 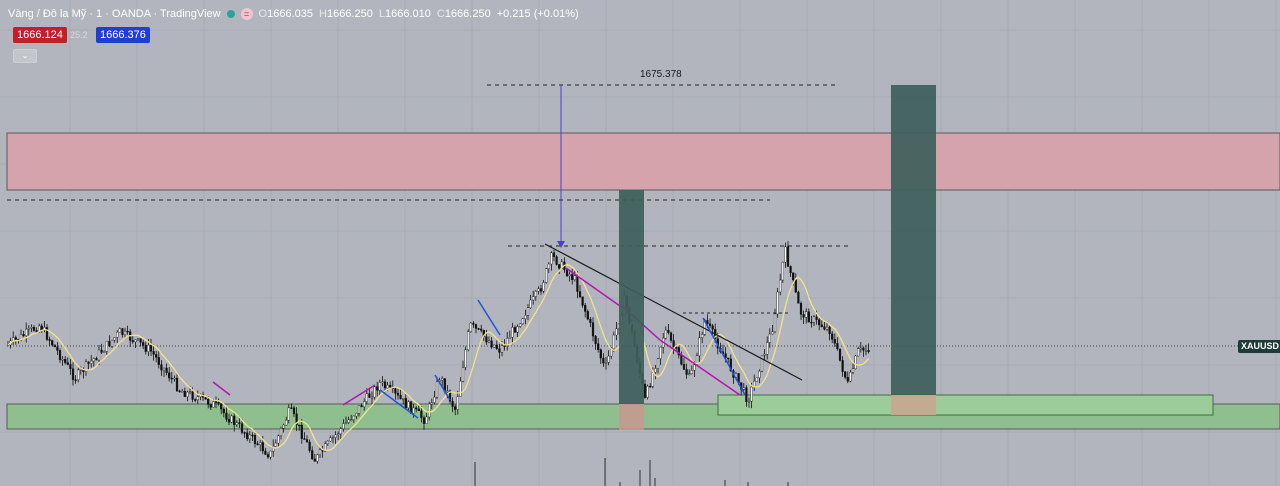 What do you see at coordinates (79, 35) in the screenshot?
I see `spread-value: 25.2` at bounding box center [79, 35].